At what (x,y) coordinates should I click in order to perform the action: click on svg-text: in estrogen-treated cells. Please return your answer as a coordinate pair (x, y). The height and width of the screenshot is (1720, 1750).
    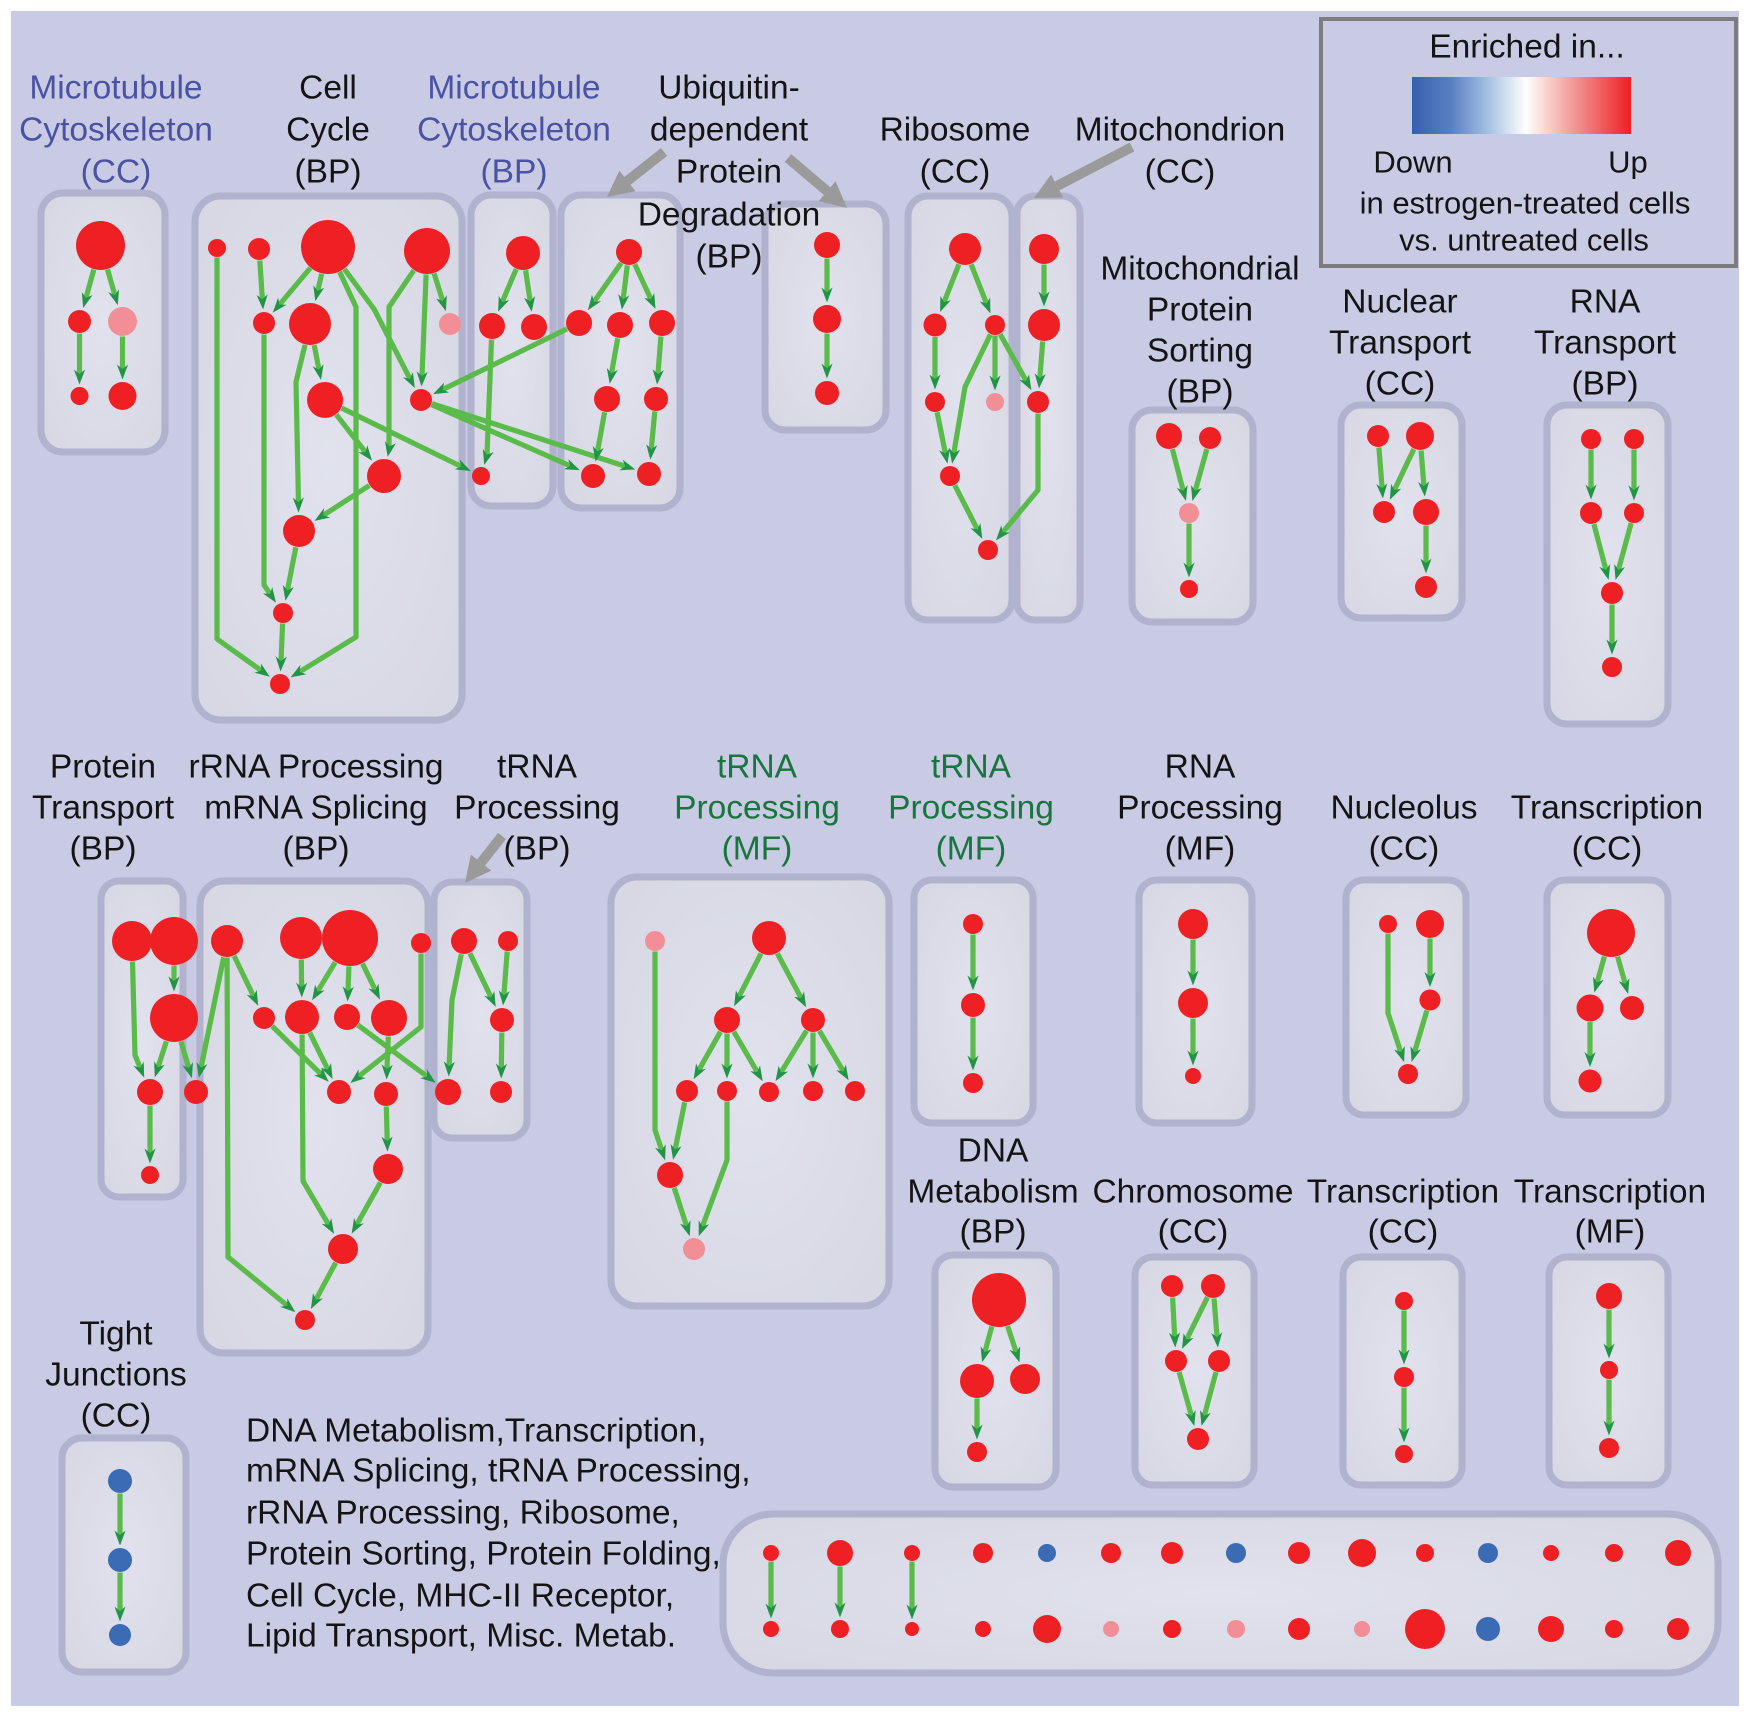
    Looking at the image, I should click on (1525, 203).